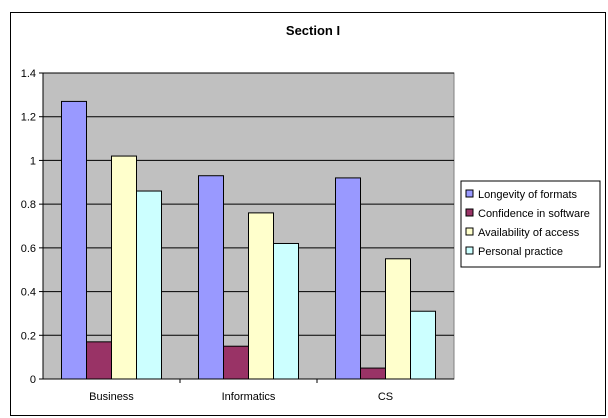 The height and width of the screenshot is (418, 608). Describe the element at coordinates (28, 249) in the screenshot. I see `y-tick-label: 0.6` at that location.